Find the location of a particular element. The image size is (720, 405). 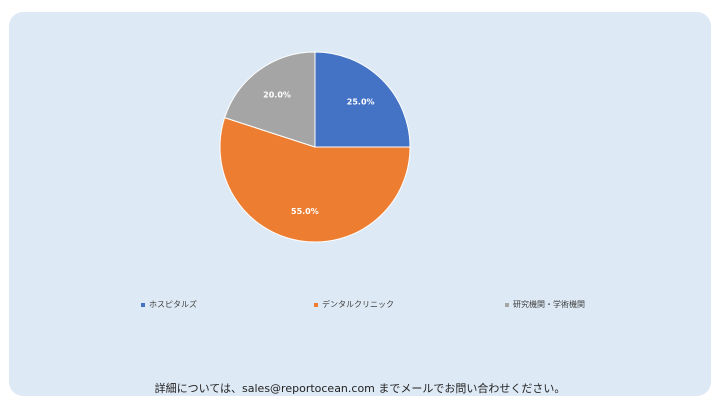

pie-slice-dental-clinics is located at coordinates (315, 180).